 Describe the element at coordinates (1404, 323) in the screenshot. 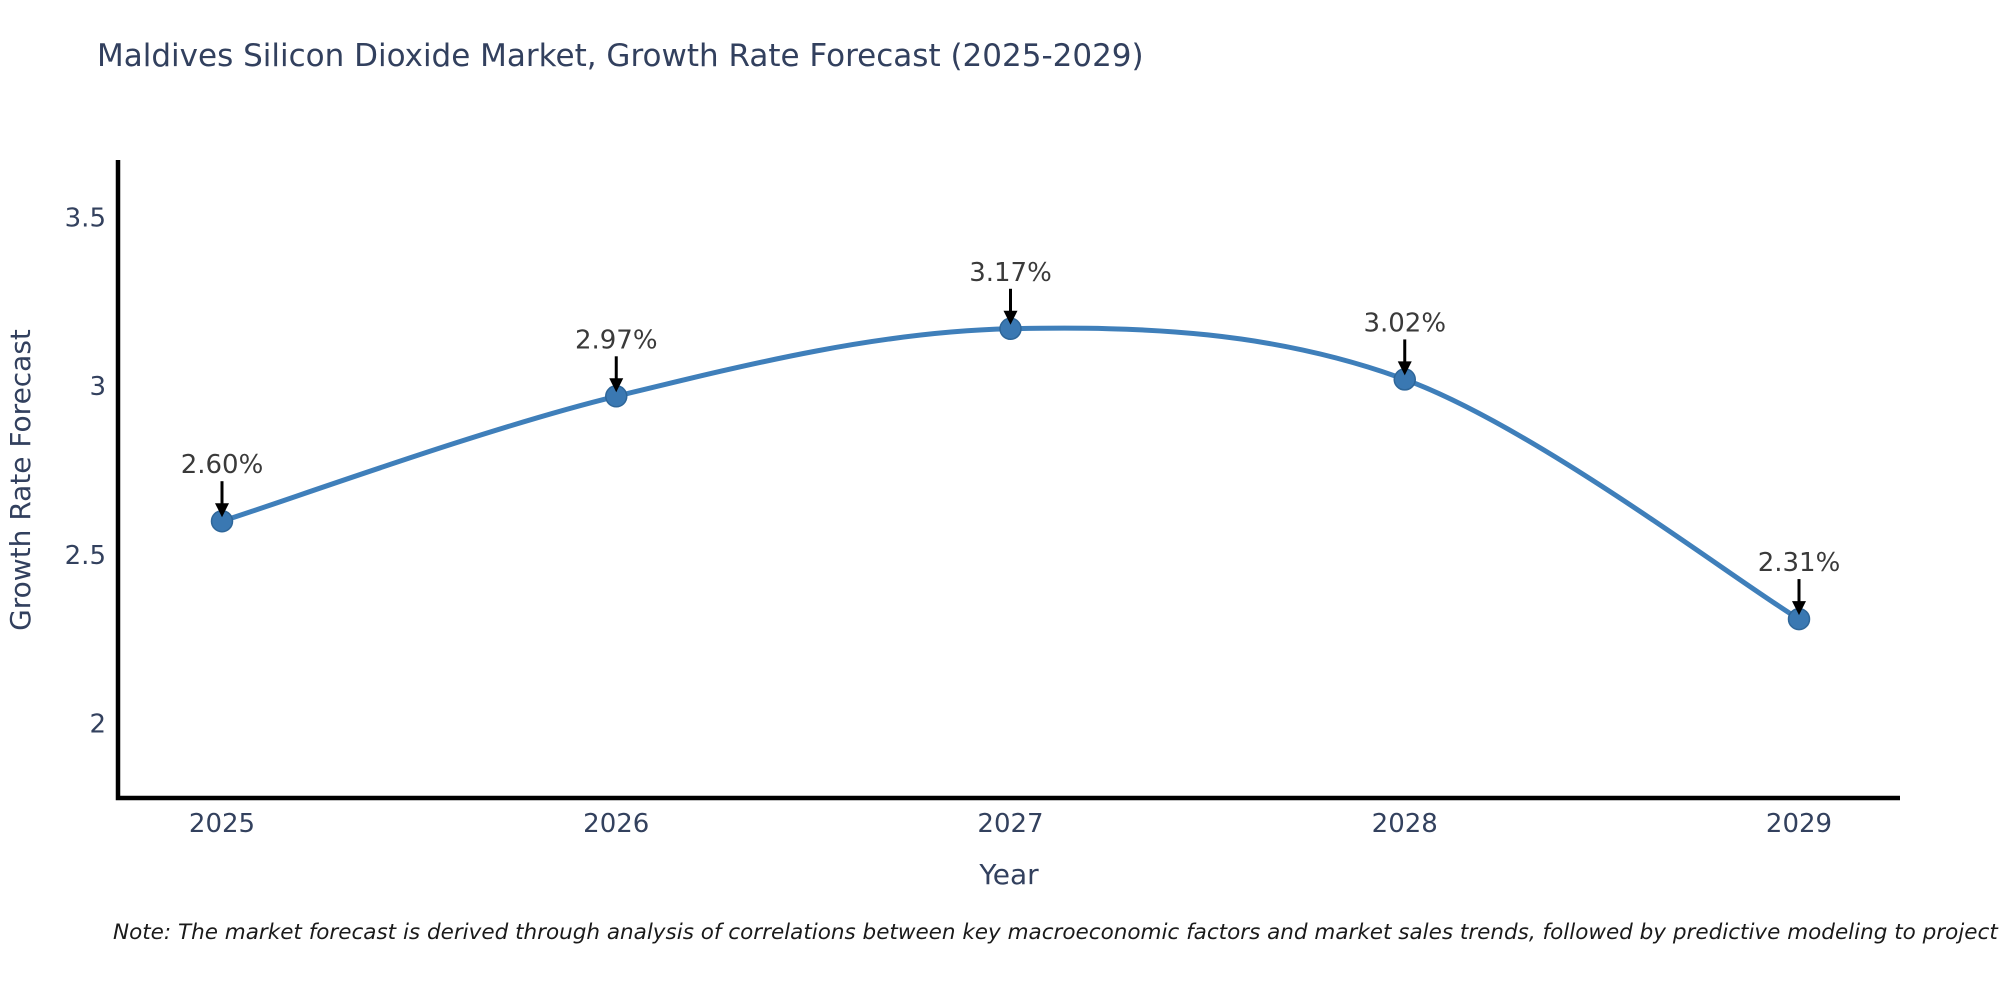

I see `point-label-2028: 3.02%` at that location.